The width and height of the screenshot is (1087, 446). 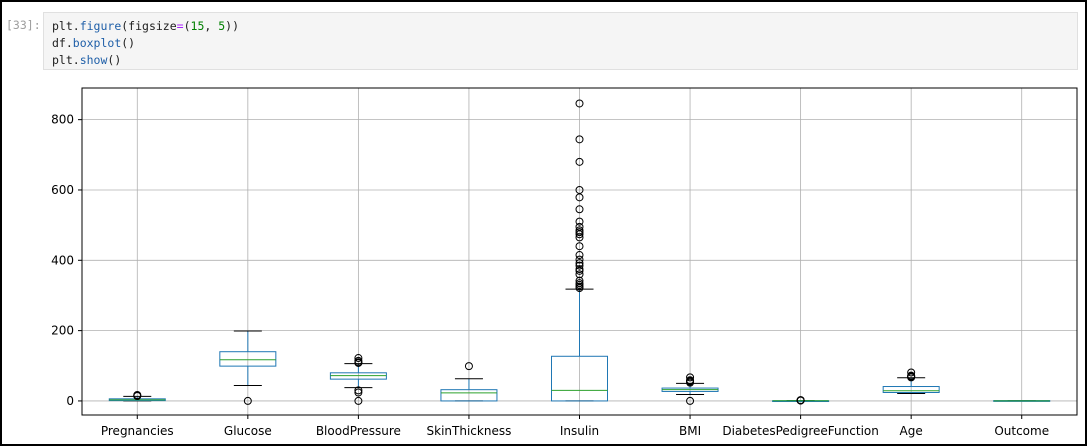 What do you see at coordinates (62, 190) in the screenshot?
I see `y-tick-label: 600` at bounding box center [62, 190].